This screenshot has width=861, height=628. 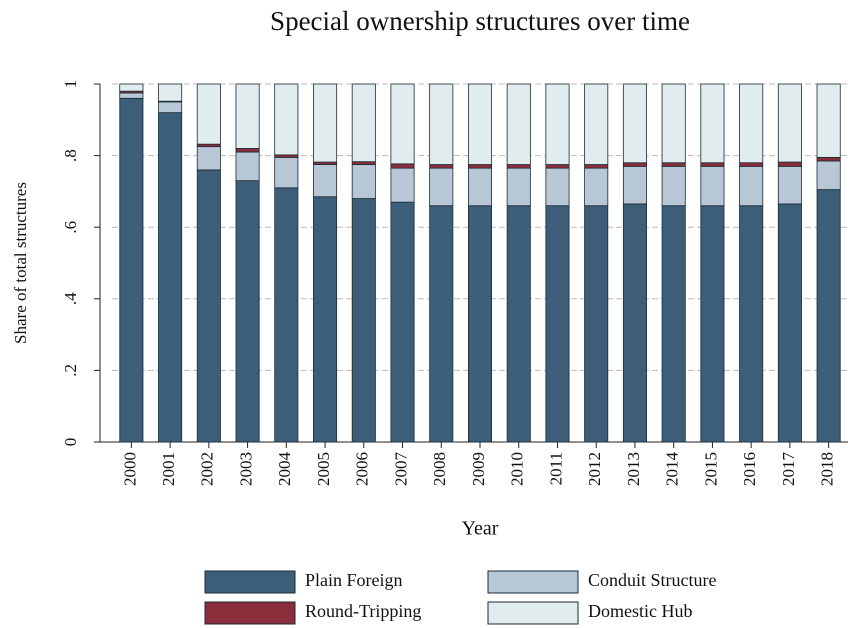 I want to click on y-tick-label: .2, so click(x=70, y=370).